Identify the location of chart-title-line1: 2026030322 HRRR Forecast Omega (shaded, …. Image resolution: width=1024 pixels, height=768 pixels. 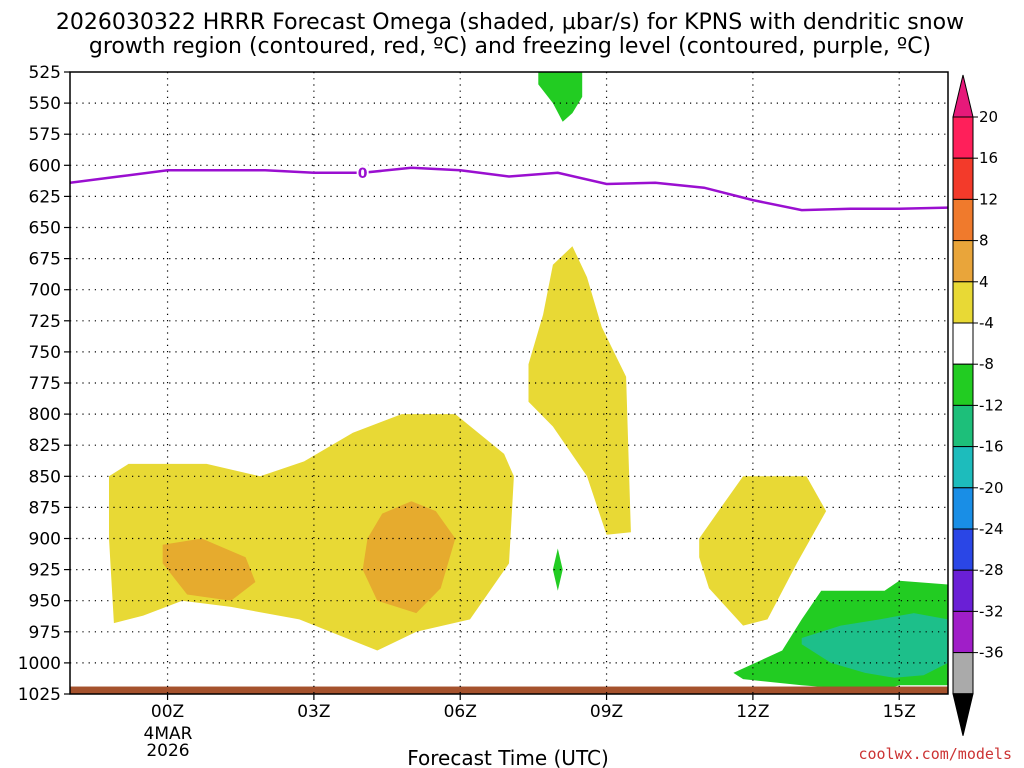
(510, 22).